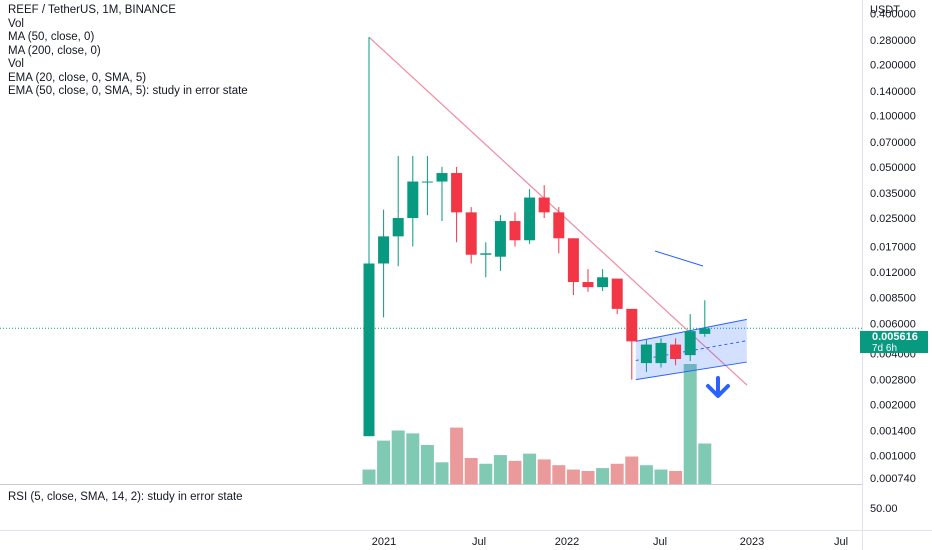  What do you see at coordinates (893, 299) in the screenshot?
I see `price-tick-label: 0.008500` at bounding box center [893, 299].